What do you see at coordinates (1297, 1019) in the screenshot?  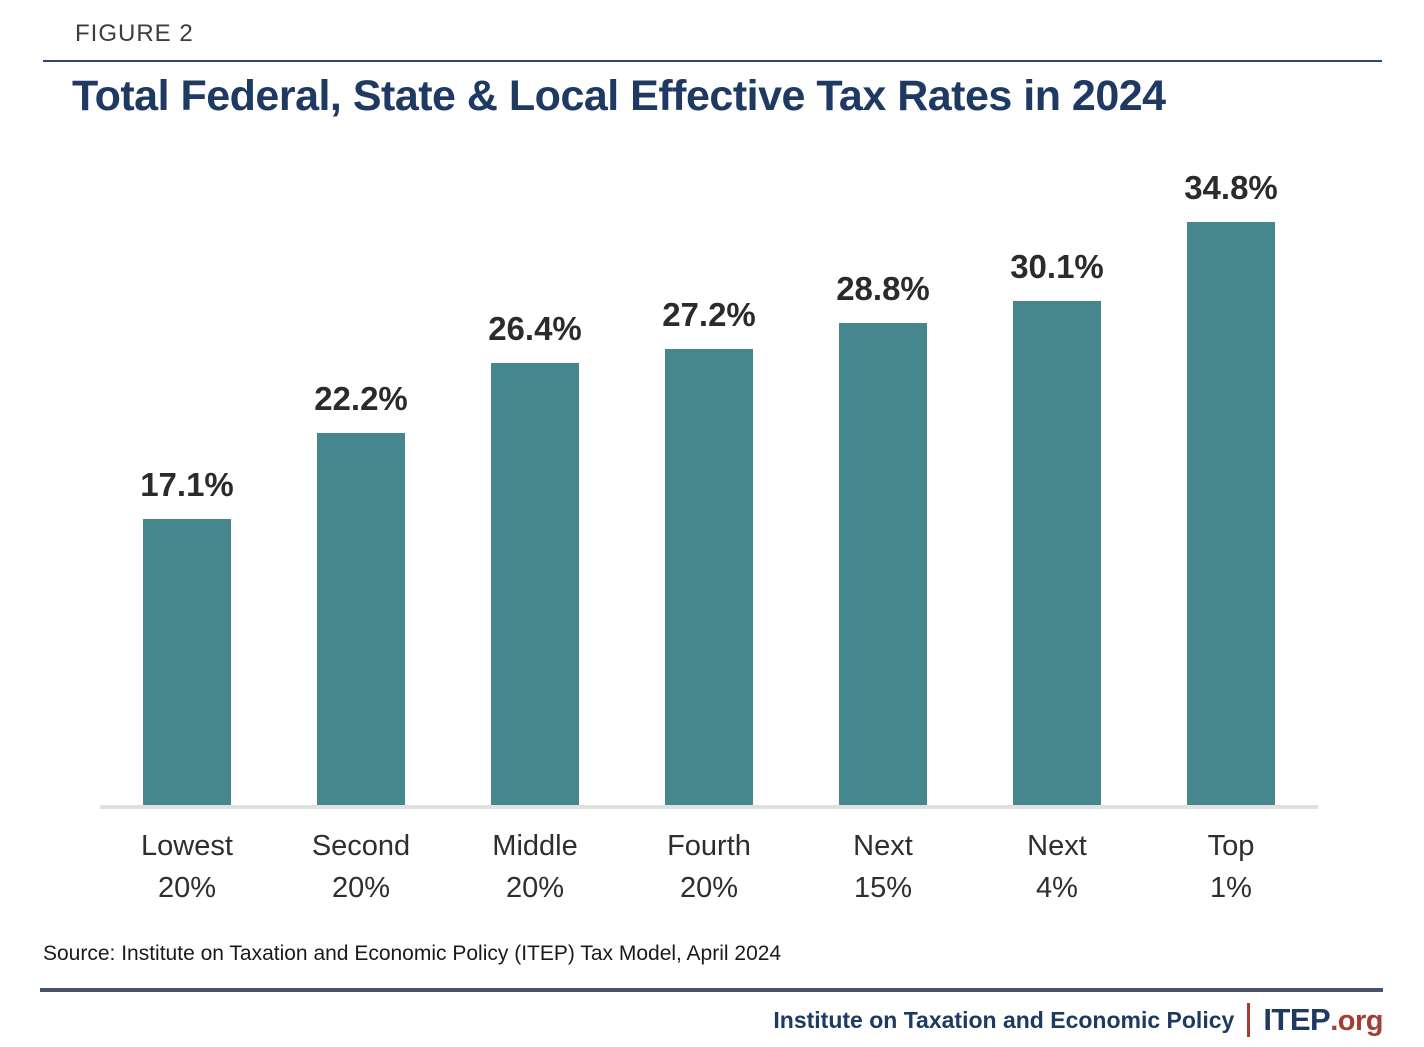 I see `itep-logo-name: ITEP` at bounding box center [1297, 1019].